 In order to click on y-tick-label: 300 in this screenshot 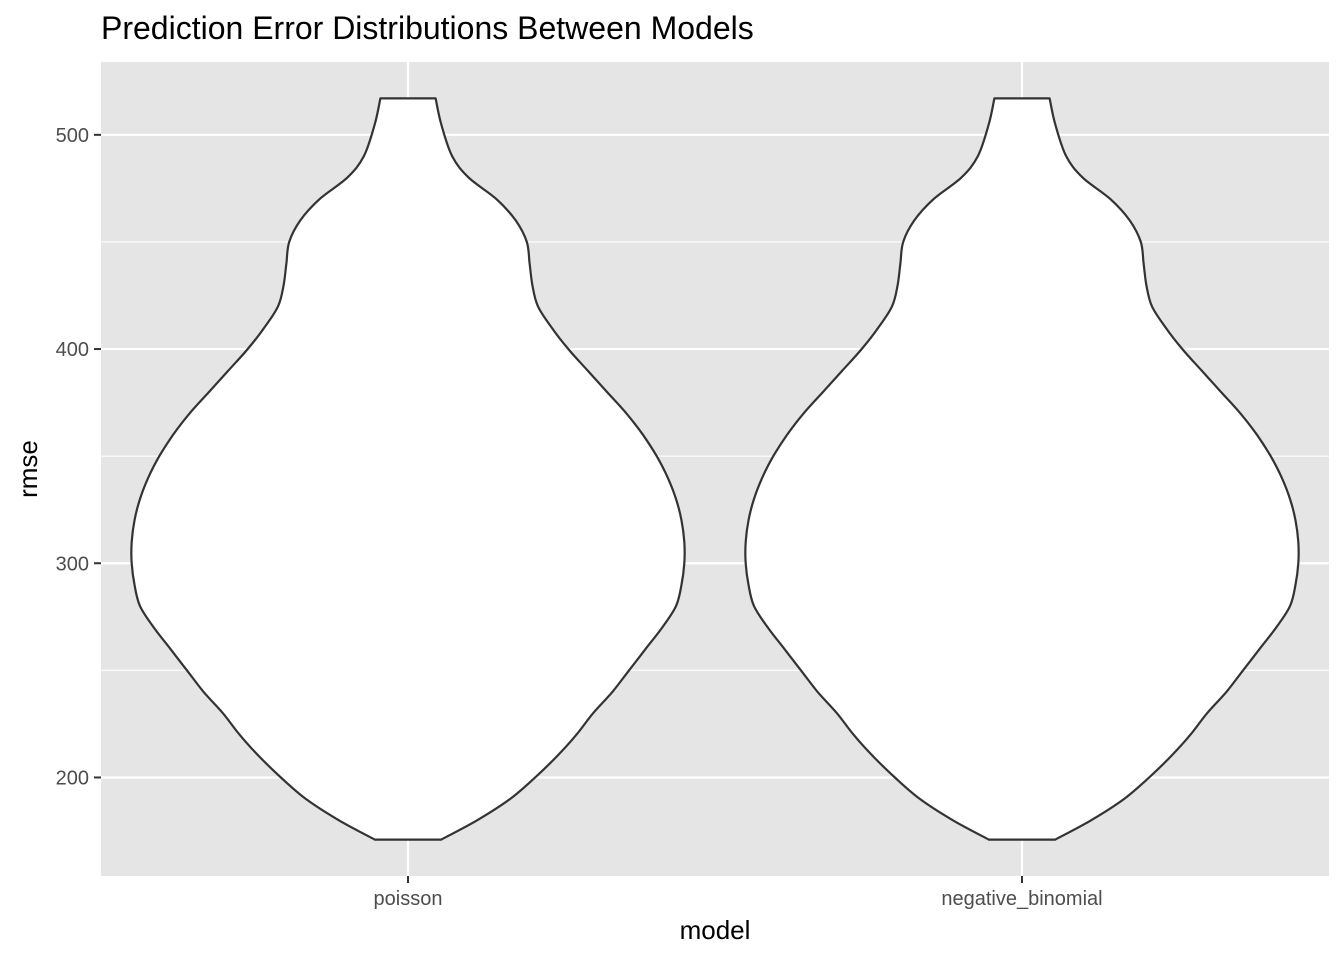, I will do `click(72, 564)`.